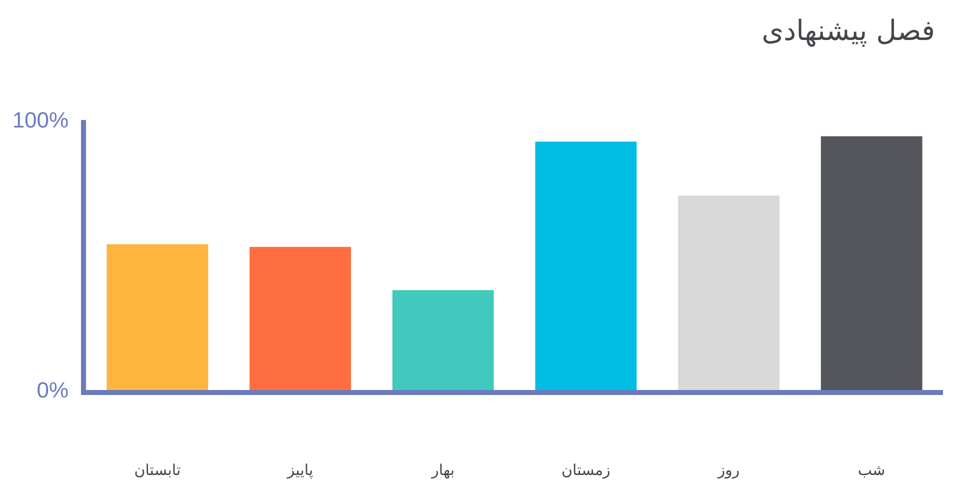 The image size is (960, 491). Describe the element at coordinates (728, 470) in the screenshot. I see `x-tick-label: روز` at that location.